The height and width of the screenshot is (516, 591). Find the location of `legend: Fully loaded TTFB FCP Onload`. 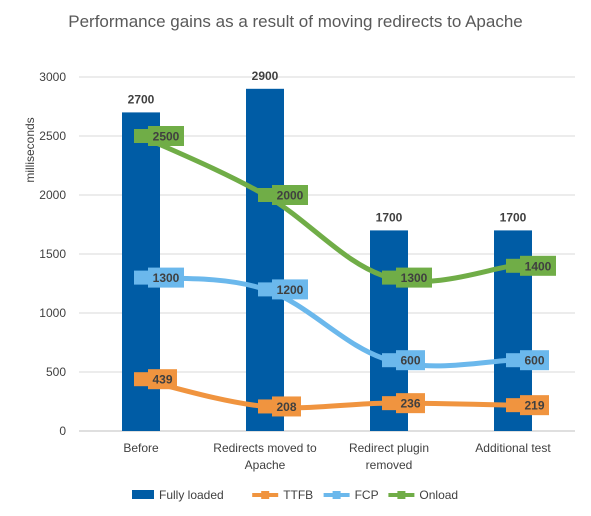

legend: Fully loaded TTFB FCP Onload is located at coordinates (295, 495).